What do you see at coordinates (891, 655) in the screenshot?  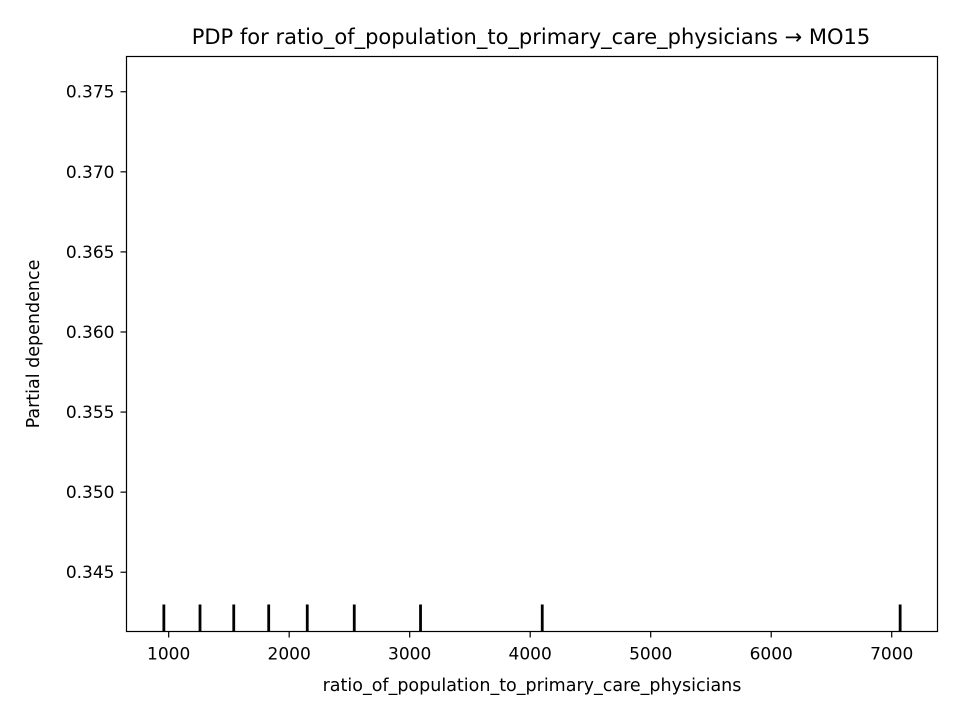 I see `x-tick-label: 7000` at bounding box center [891, 655].